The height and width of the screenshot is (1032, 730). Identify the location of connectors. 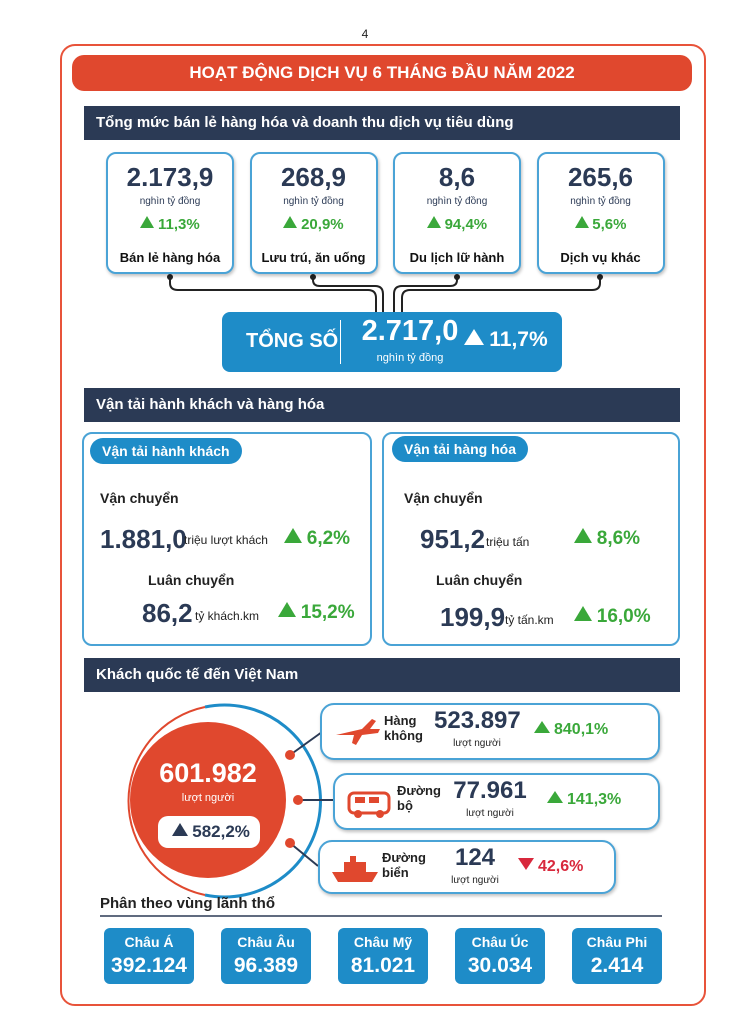
(385, 294).